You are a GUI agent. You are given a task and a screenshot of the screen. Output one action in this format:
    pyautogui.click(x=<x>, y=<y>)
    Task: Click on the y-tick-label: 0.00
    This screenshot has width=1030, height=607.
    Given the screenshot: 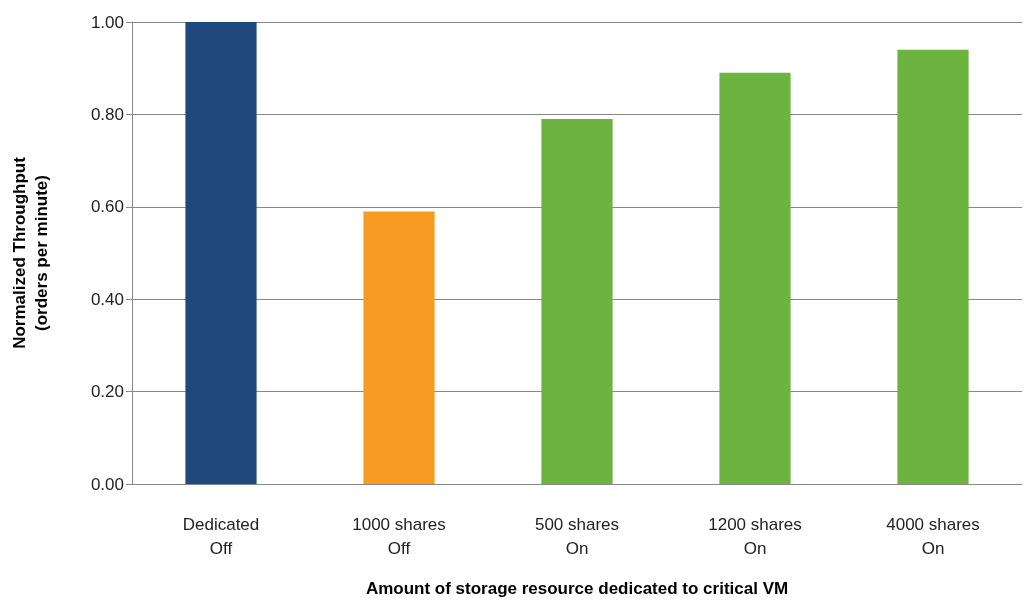 What is the action you would take?
    pyautogui.click(x=107, y=484)
    